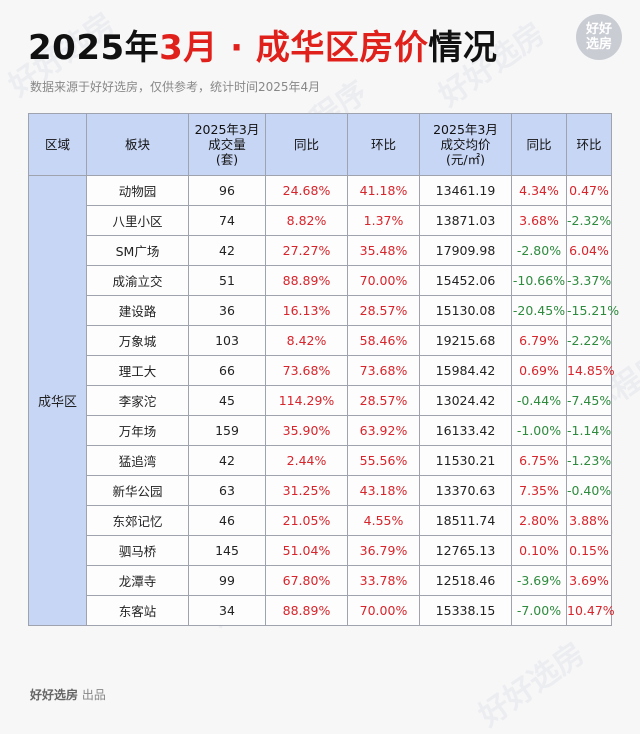  Describe the element at coordinates (539, 580) in the screenshot. I see `price-yoy-cell: -3.69%` at that location.